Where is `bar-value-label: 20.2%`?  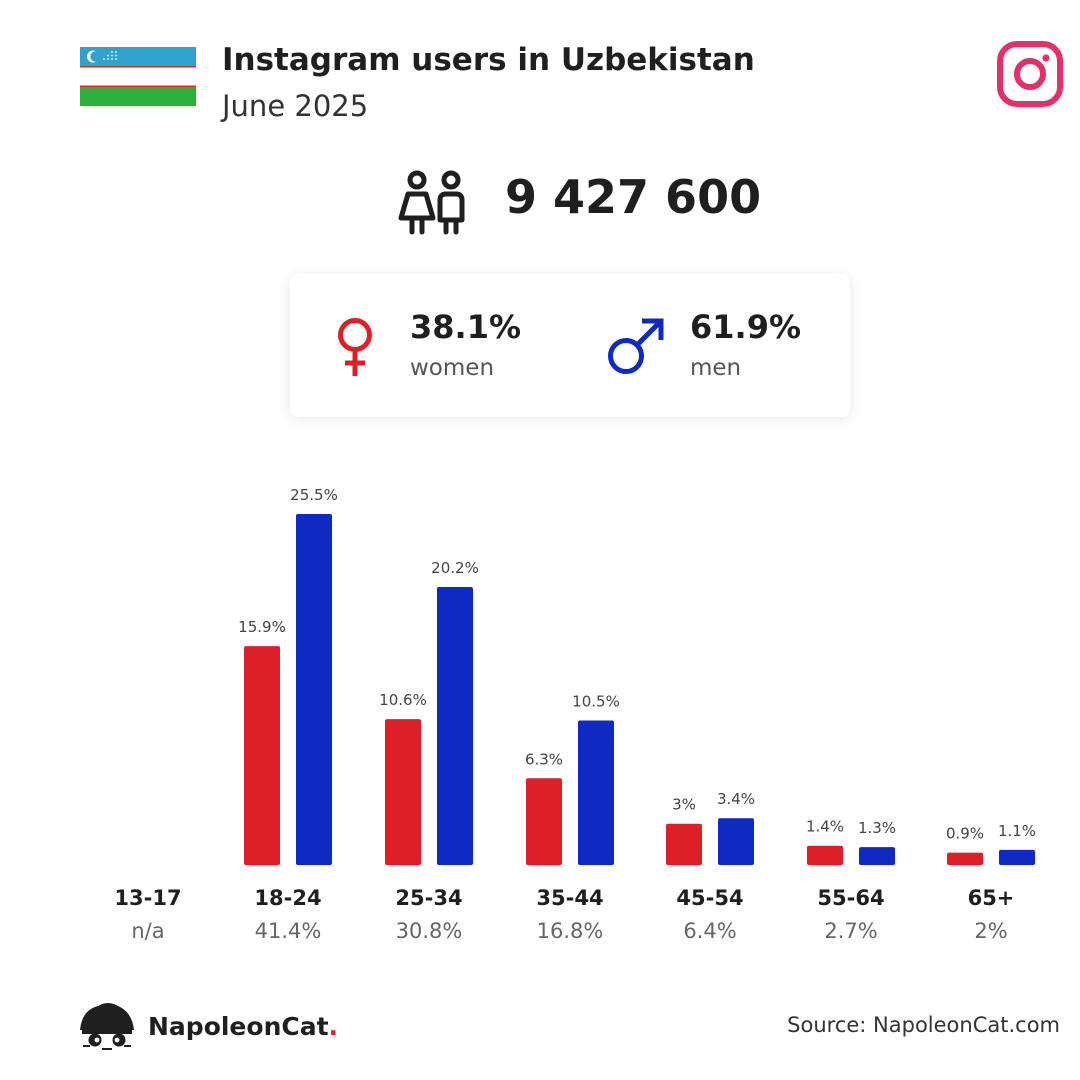
bar-value-label: 20.2% is located at coordinates (455, 568).